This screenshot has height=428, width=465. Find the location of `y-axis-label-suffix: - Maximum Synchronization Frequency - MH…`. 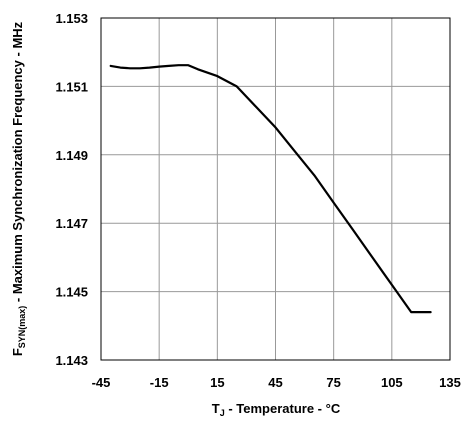

y-axis-label-suffix: - Maximum Synchronization Frequency - MH… is located at coordinates (17, 163).